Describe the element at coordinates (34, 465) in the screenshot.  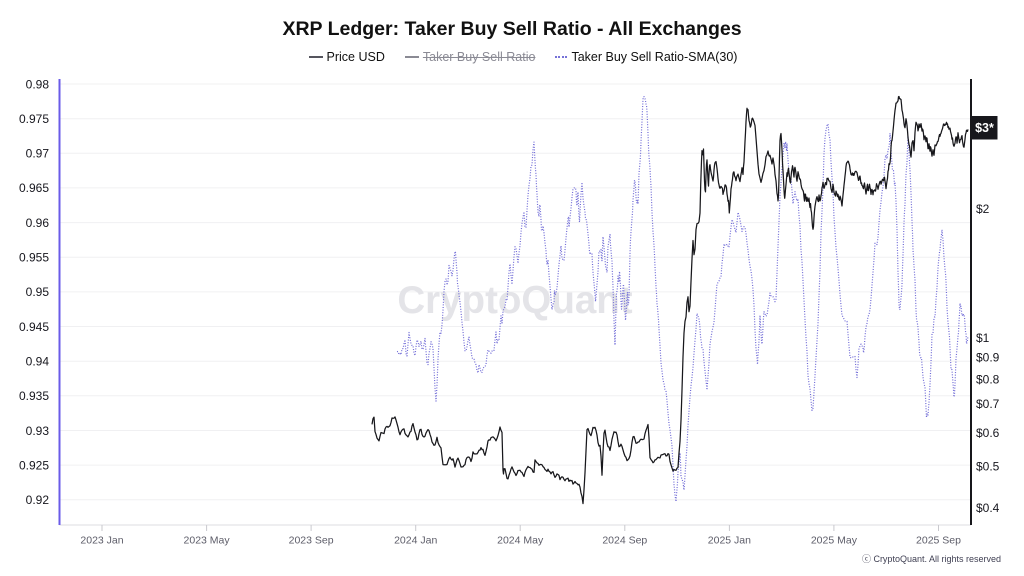
I see `svg-text: 0.925` at that location.